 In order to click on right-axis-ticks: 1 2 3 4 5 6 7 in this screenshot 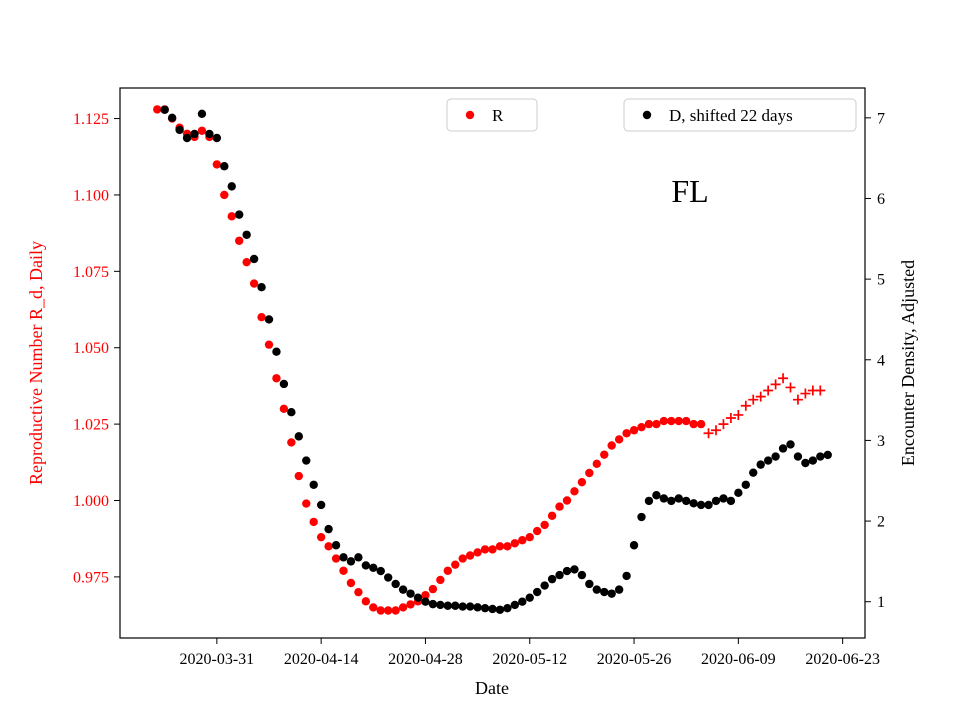, I will do `click(875, 360)`.